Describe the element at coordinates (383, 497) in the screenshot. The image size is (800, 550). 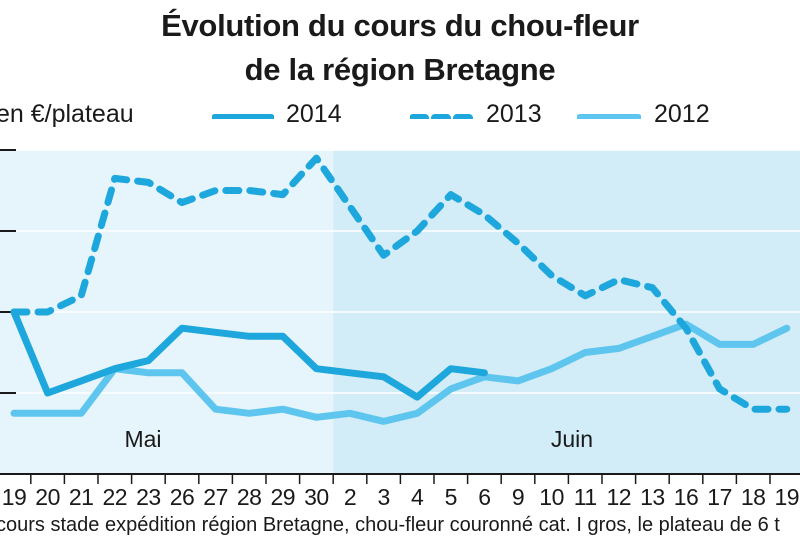
I see `x-tick-label-11: 3` at that location.